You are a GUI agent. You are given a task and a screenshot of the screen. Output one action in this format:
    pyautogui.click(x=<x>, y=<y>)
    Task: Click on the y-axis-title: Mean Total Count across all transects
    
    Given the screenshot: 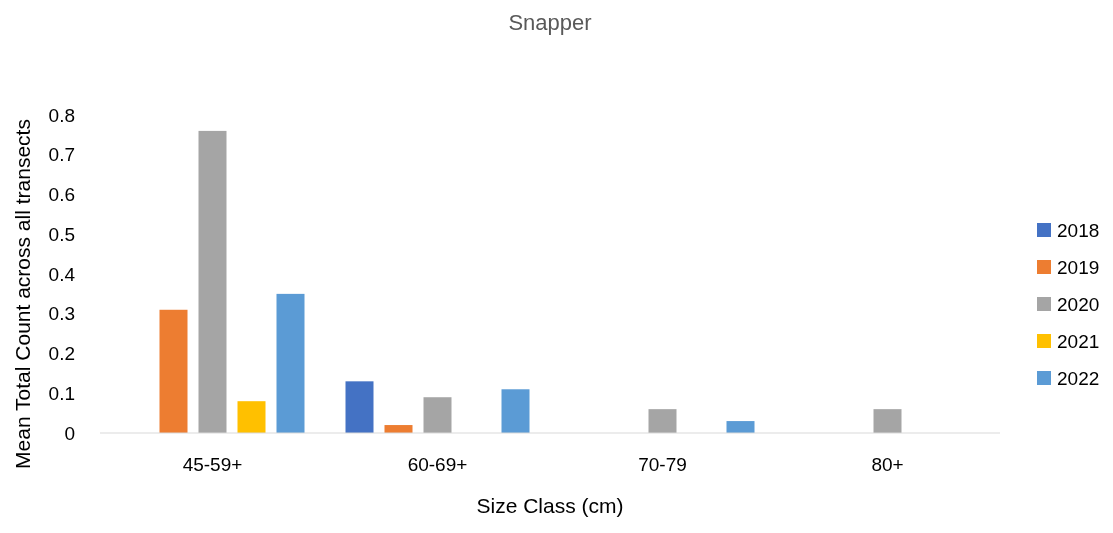 What is the action you would take?
    pyautogui.click(x=22, y=294)
    